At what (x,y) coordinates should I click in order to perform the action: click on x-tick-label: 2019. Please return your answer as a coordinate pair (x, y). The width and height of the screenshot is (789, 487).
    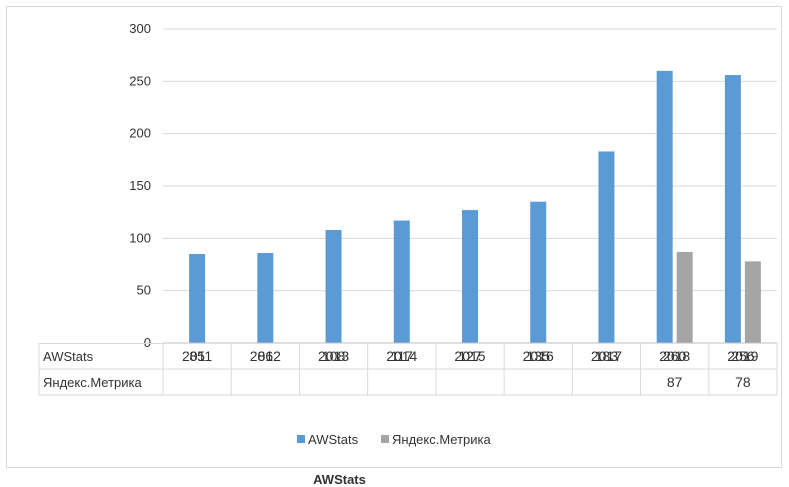
    Looking at the image, I should click on (742, 356).